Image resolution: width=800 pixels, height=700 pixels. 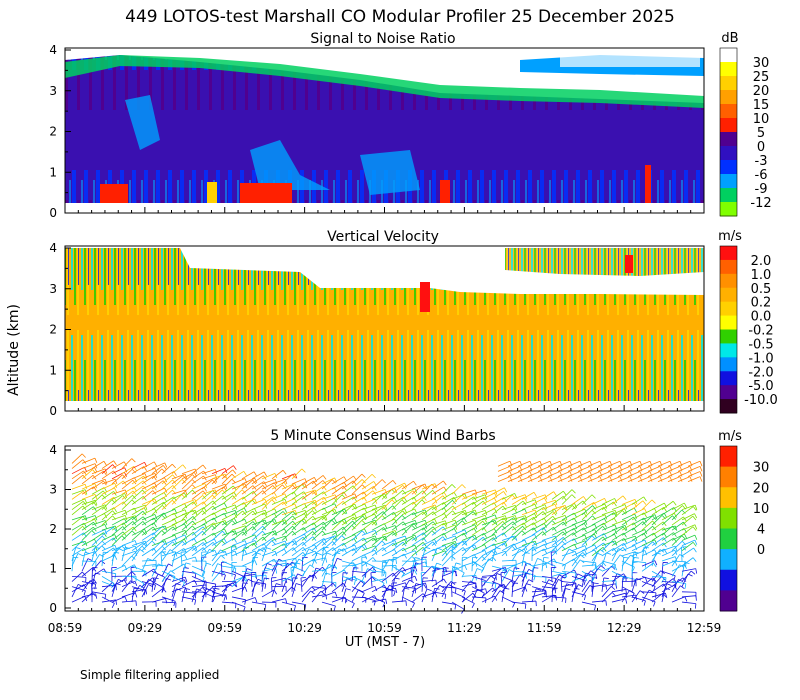 I want to click on y-tick-label: 4, so click(x=53, y=450).